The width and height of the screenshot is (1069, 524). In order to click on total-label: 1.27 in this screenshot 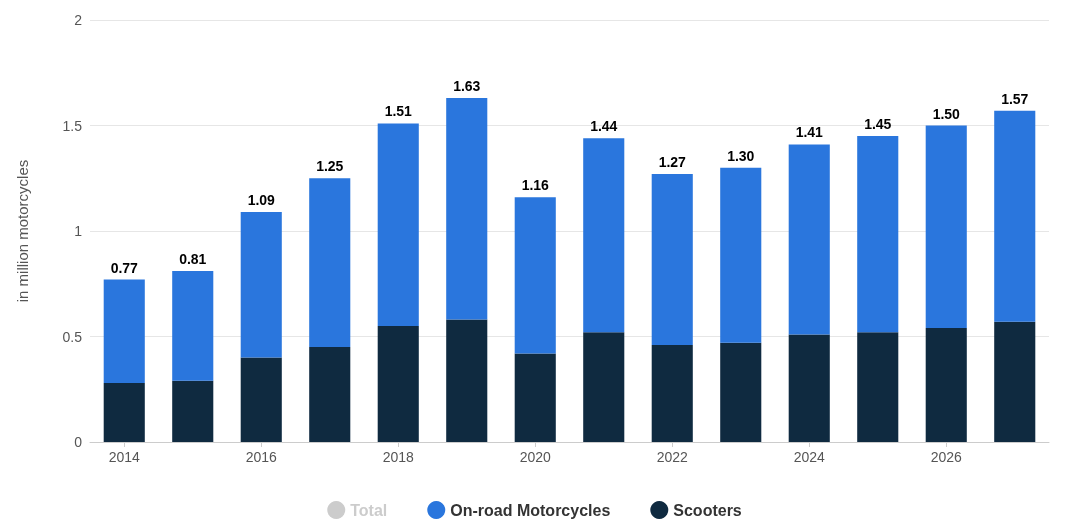, I will do `click(672, 162)`.